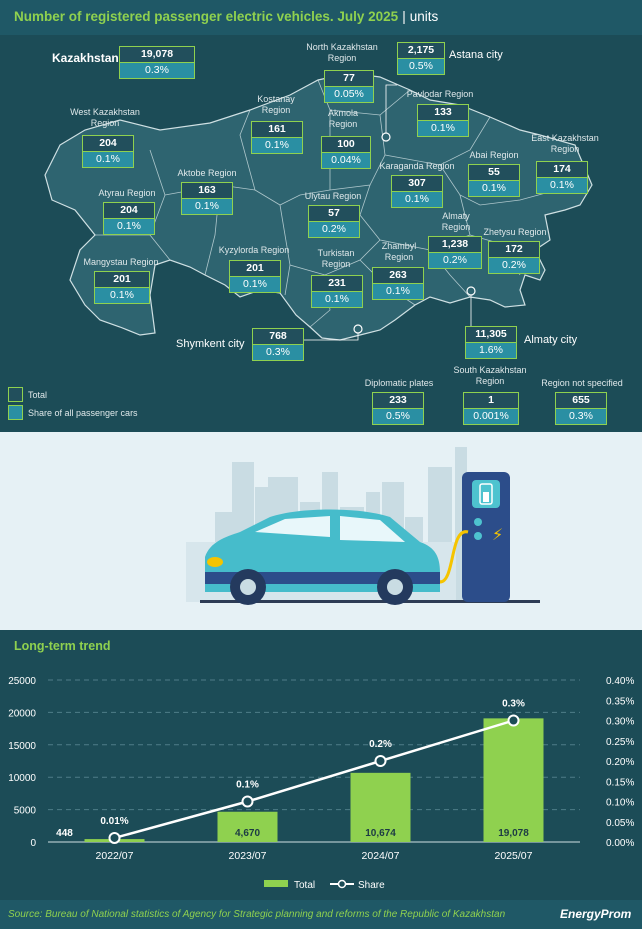 Image resolution: width=642 pixels, height=929 pixels. Describe the element at coordinates (276, 883) in the screenshot. I see `legend-total-swatch` at that location.